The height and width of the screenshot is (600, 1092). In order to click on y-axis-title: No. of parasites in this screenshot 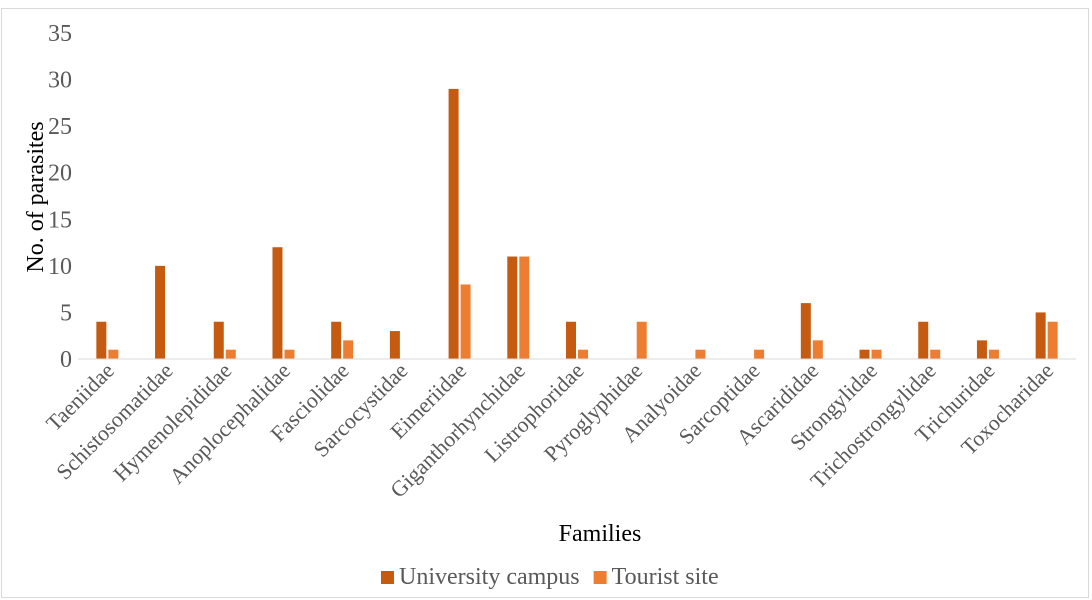, I will do `click(36, 196)`.